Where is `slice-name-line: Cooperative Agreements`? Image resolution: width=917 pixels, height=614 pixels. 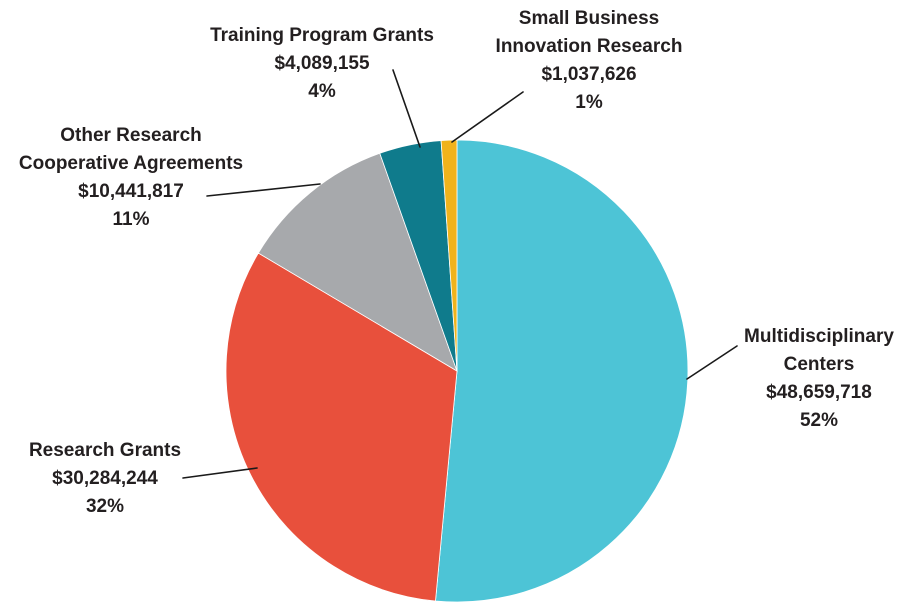 slice-name-line: Cooperative Agreements is located at coordinates (131, 163).